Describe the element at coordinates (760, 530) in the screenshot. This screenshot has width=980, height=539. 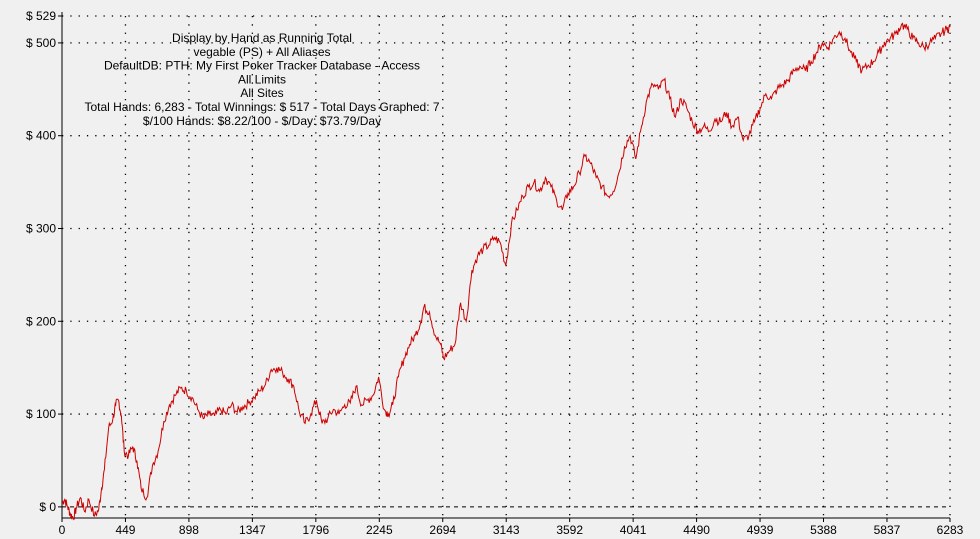
I see `x-tick-label: 4939` at that location.